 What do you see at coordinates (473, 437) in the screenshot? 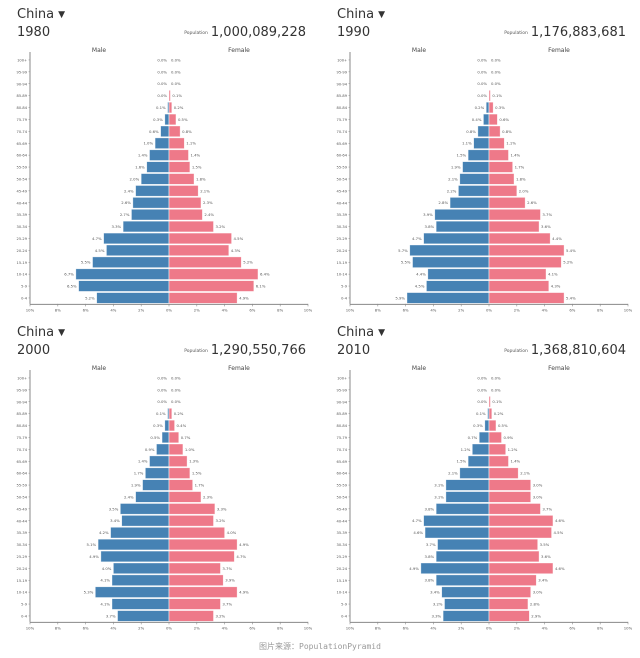
I see `male-value-label: 0.7%` at bounding box center [473, 437].